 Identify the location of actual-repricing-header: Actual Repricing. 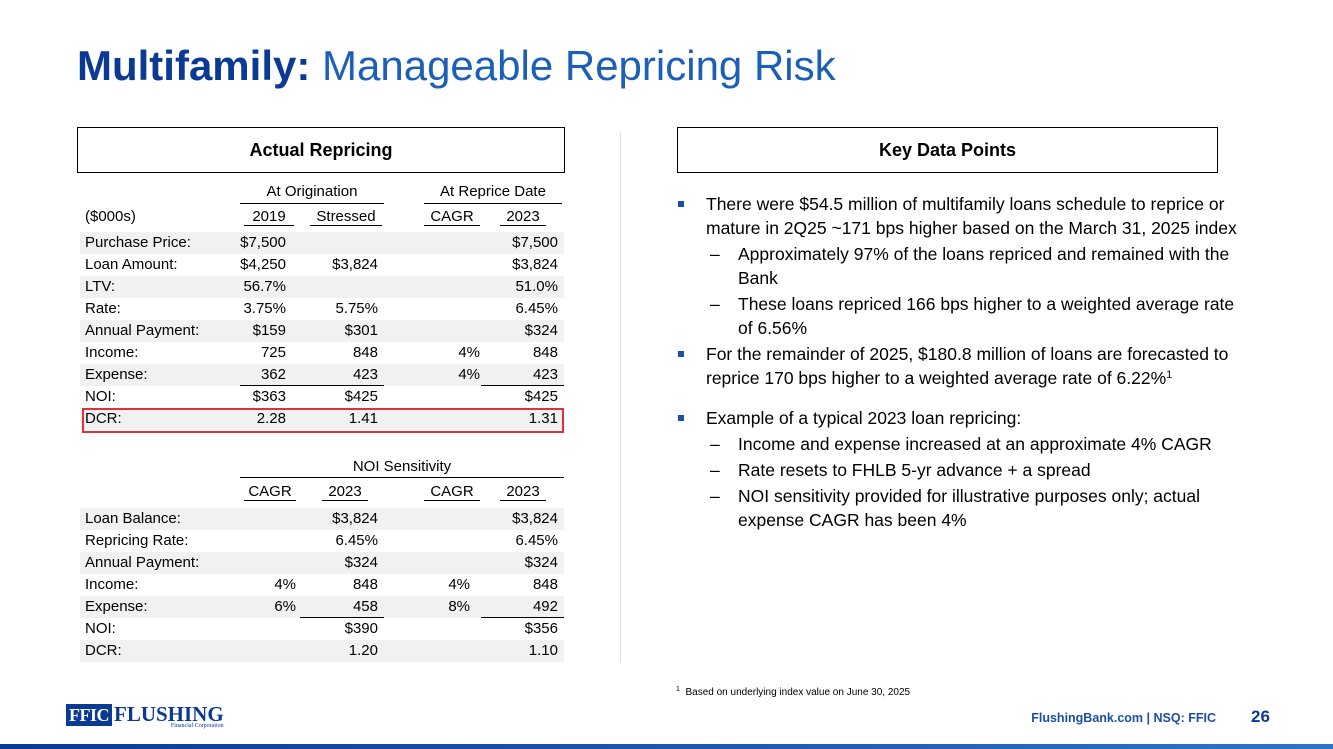
(321, 150).